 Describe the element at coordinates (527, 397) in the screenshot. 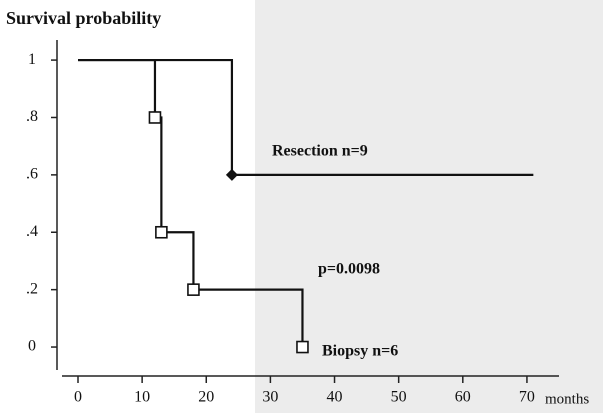

I see `x-tick-label: 70` at that location.